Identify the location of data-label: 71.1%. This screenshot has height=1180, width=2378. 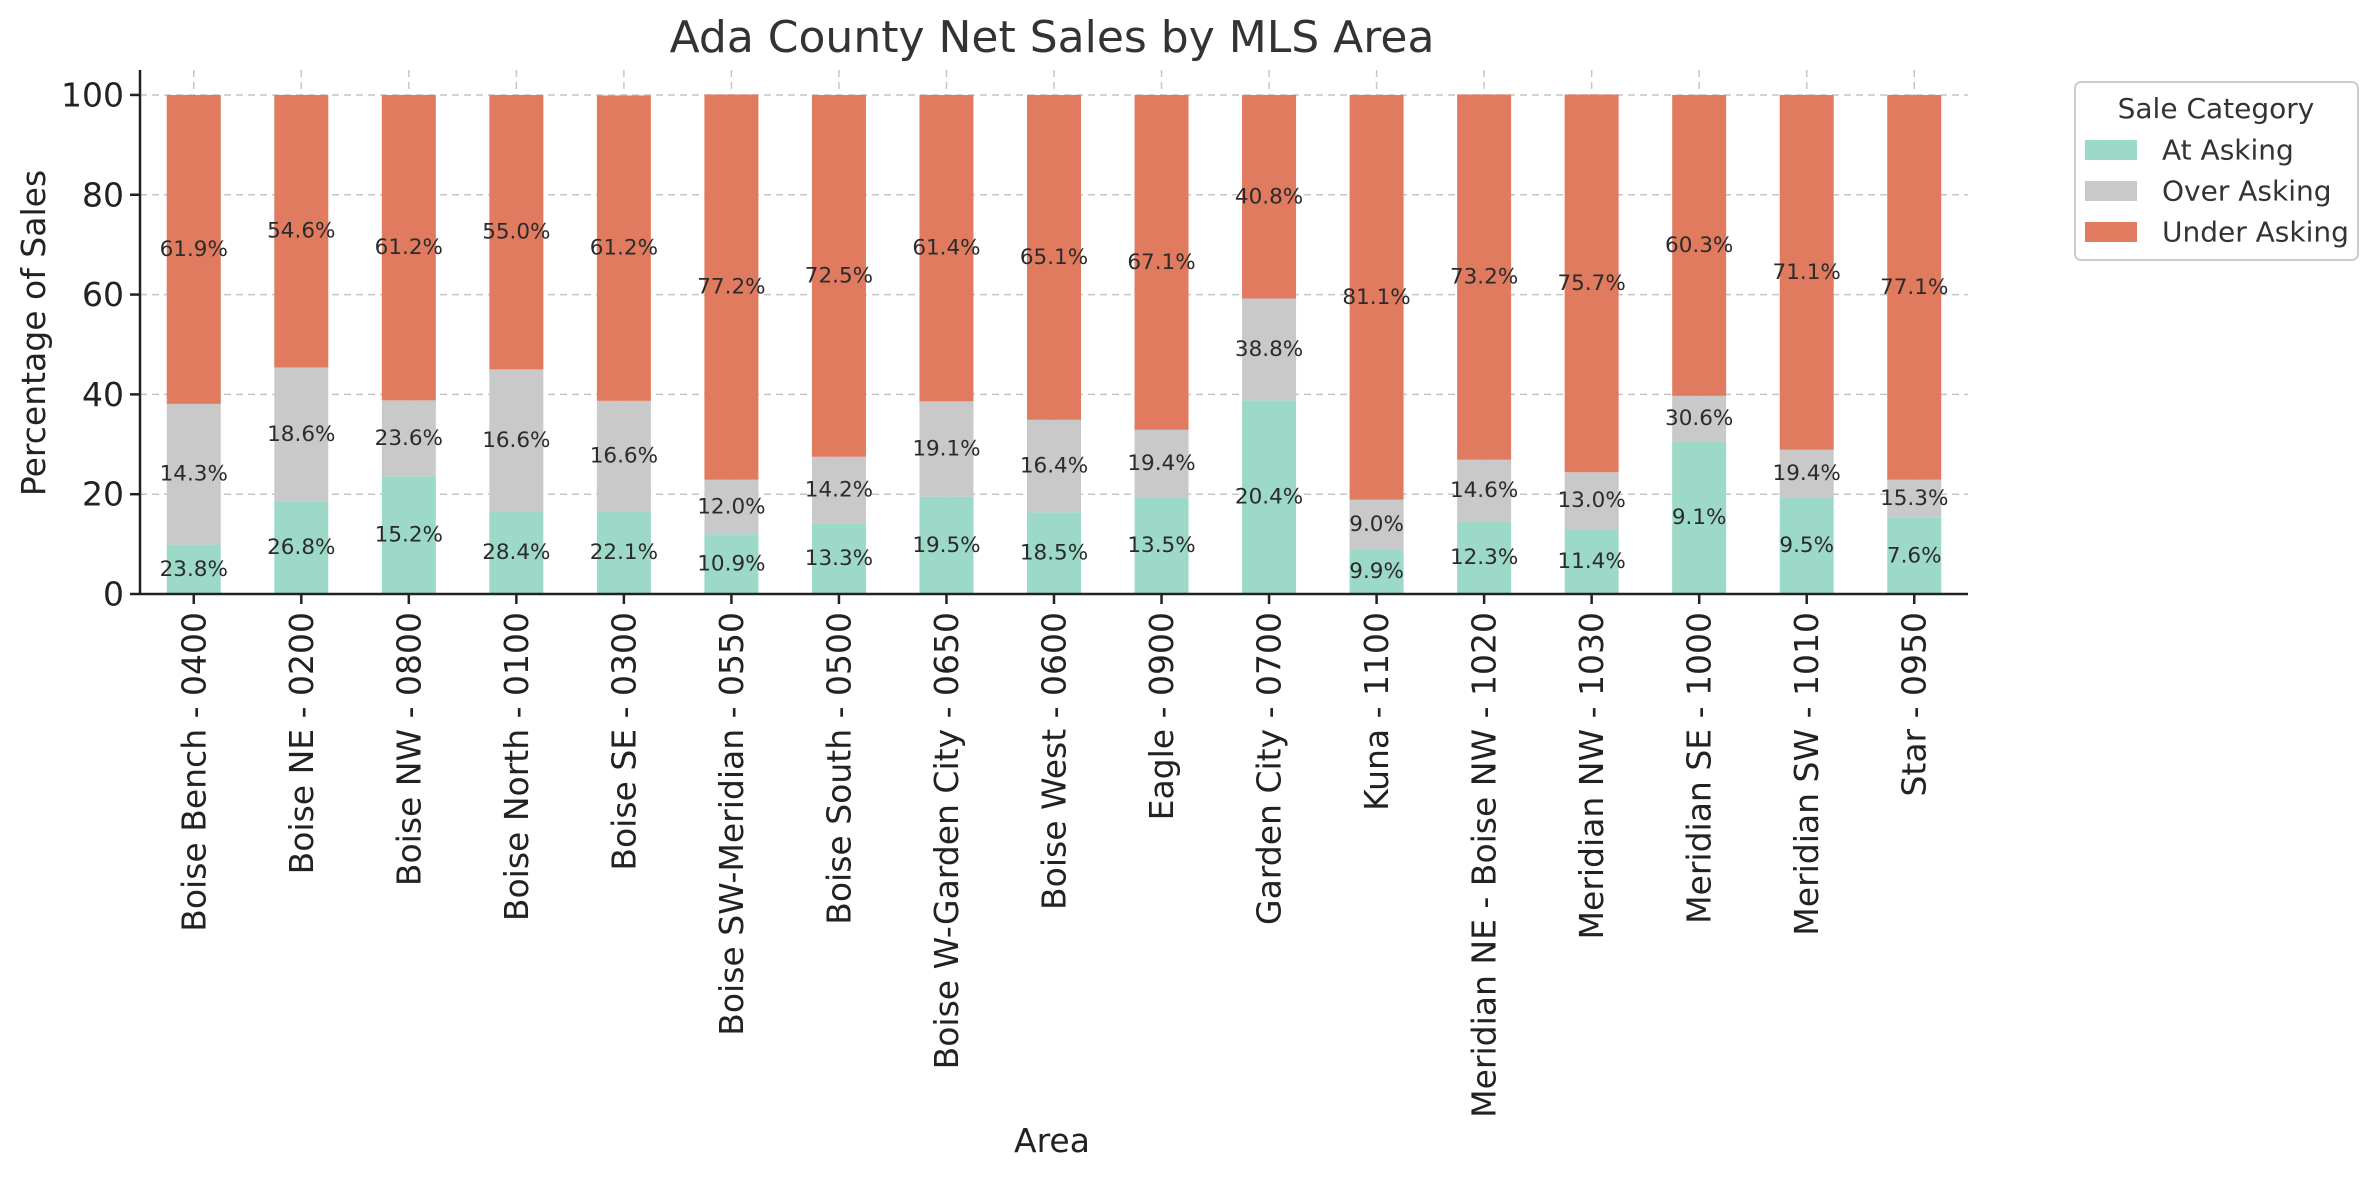
(1807, 272).